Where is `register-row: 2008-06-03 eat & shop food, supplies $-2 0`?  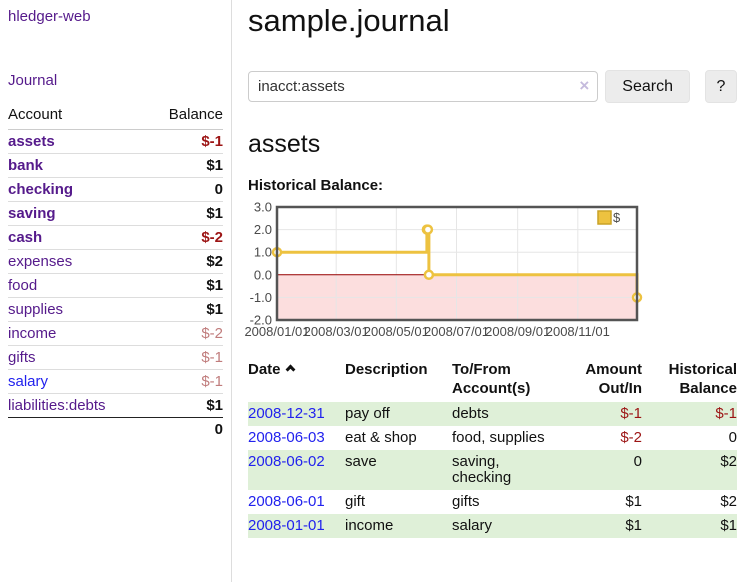
register-row: 2008-06-03 eat & shop food, supplies $-2 0 is located at coordinates (492, 438).